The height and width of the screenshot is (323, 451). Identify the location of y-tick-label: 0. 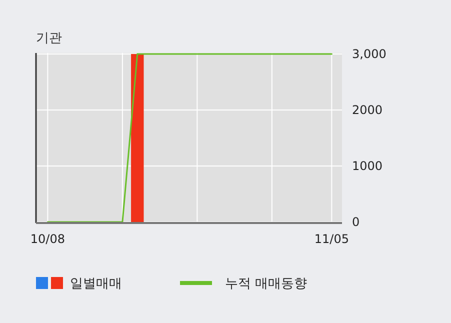
(356, 222).